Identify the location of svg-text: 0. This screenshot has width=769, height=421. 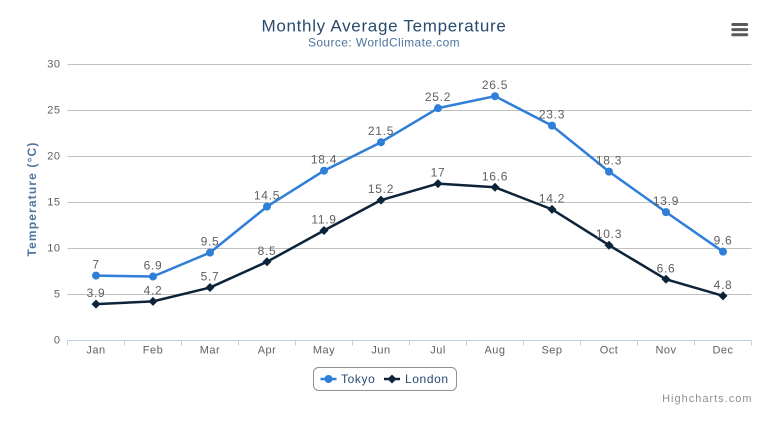
(57, 341).